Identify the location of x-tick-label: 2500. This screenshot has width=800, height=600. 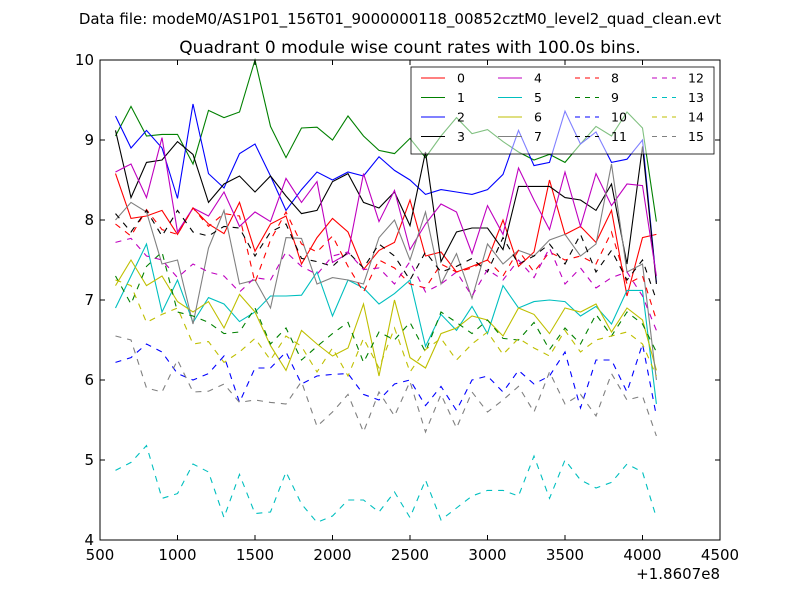
(410, 555).